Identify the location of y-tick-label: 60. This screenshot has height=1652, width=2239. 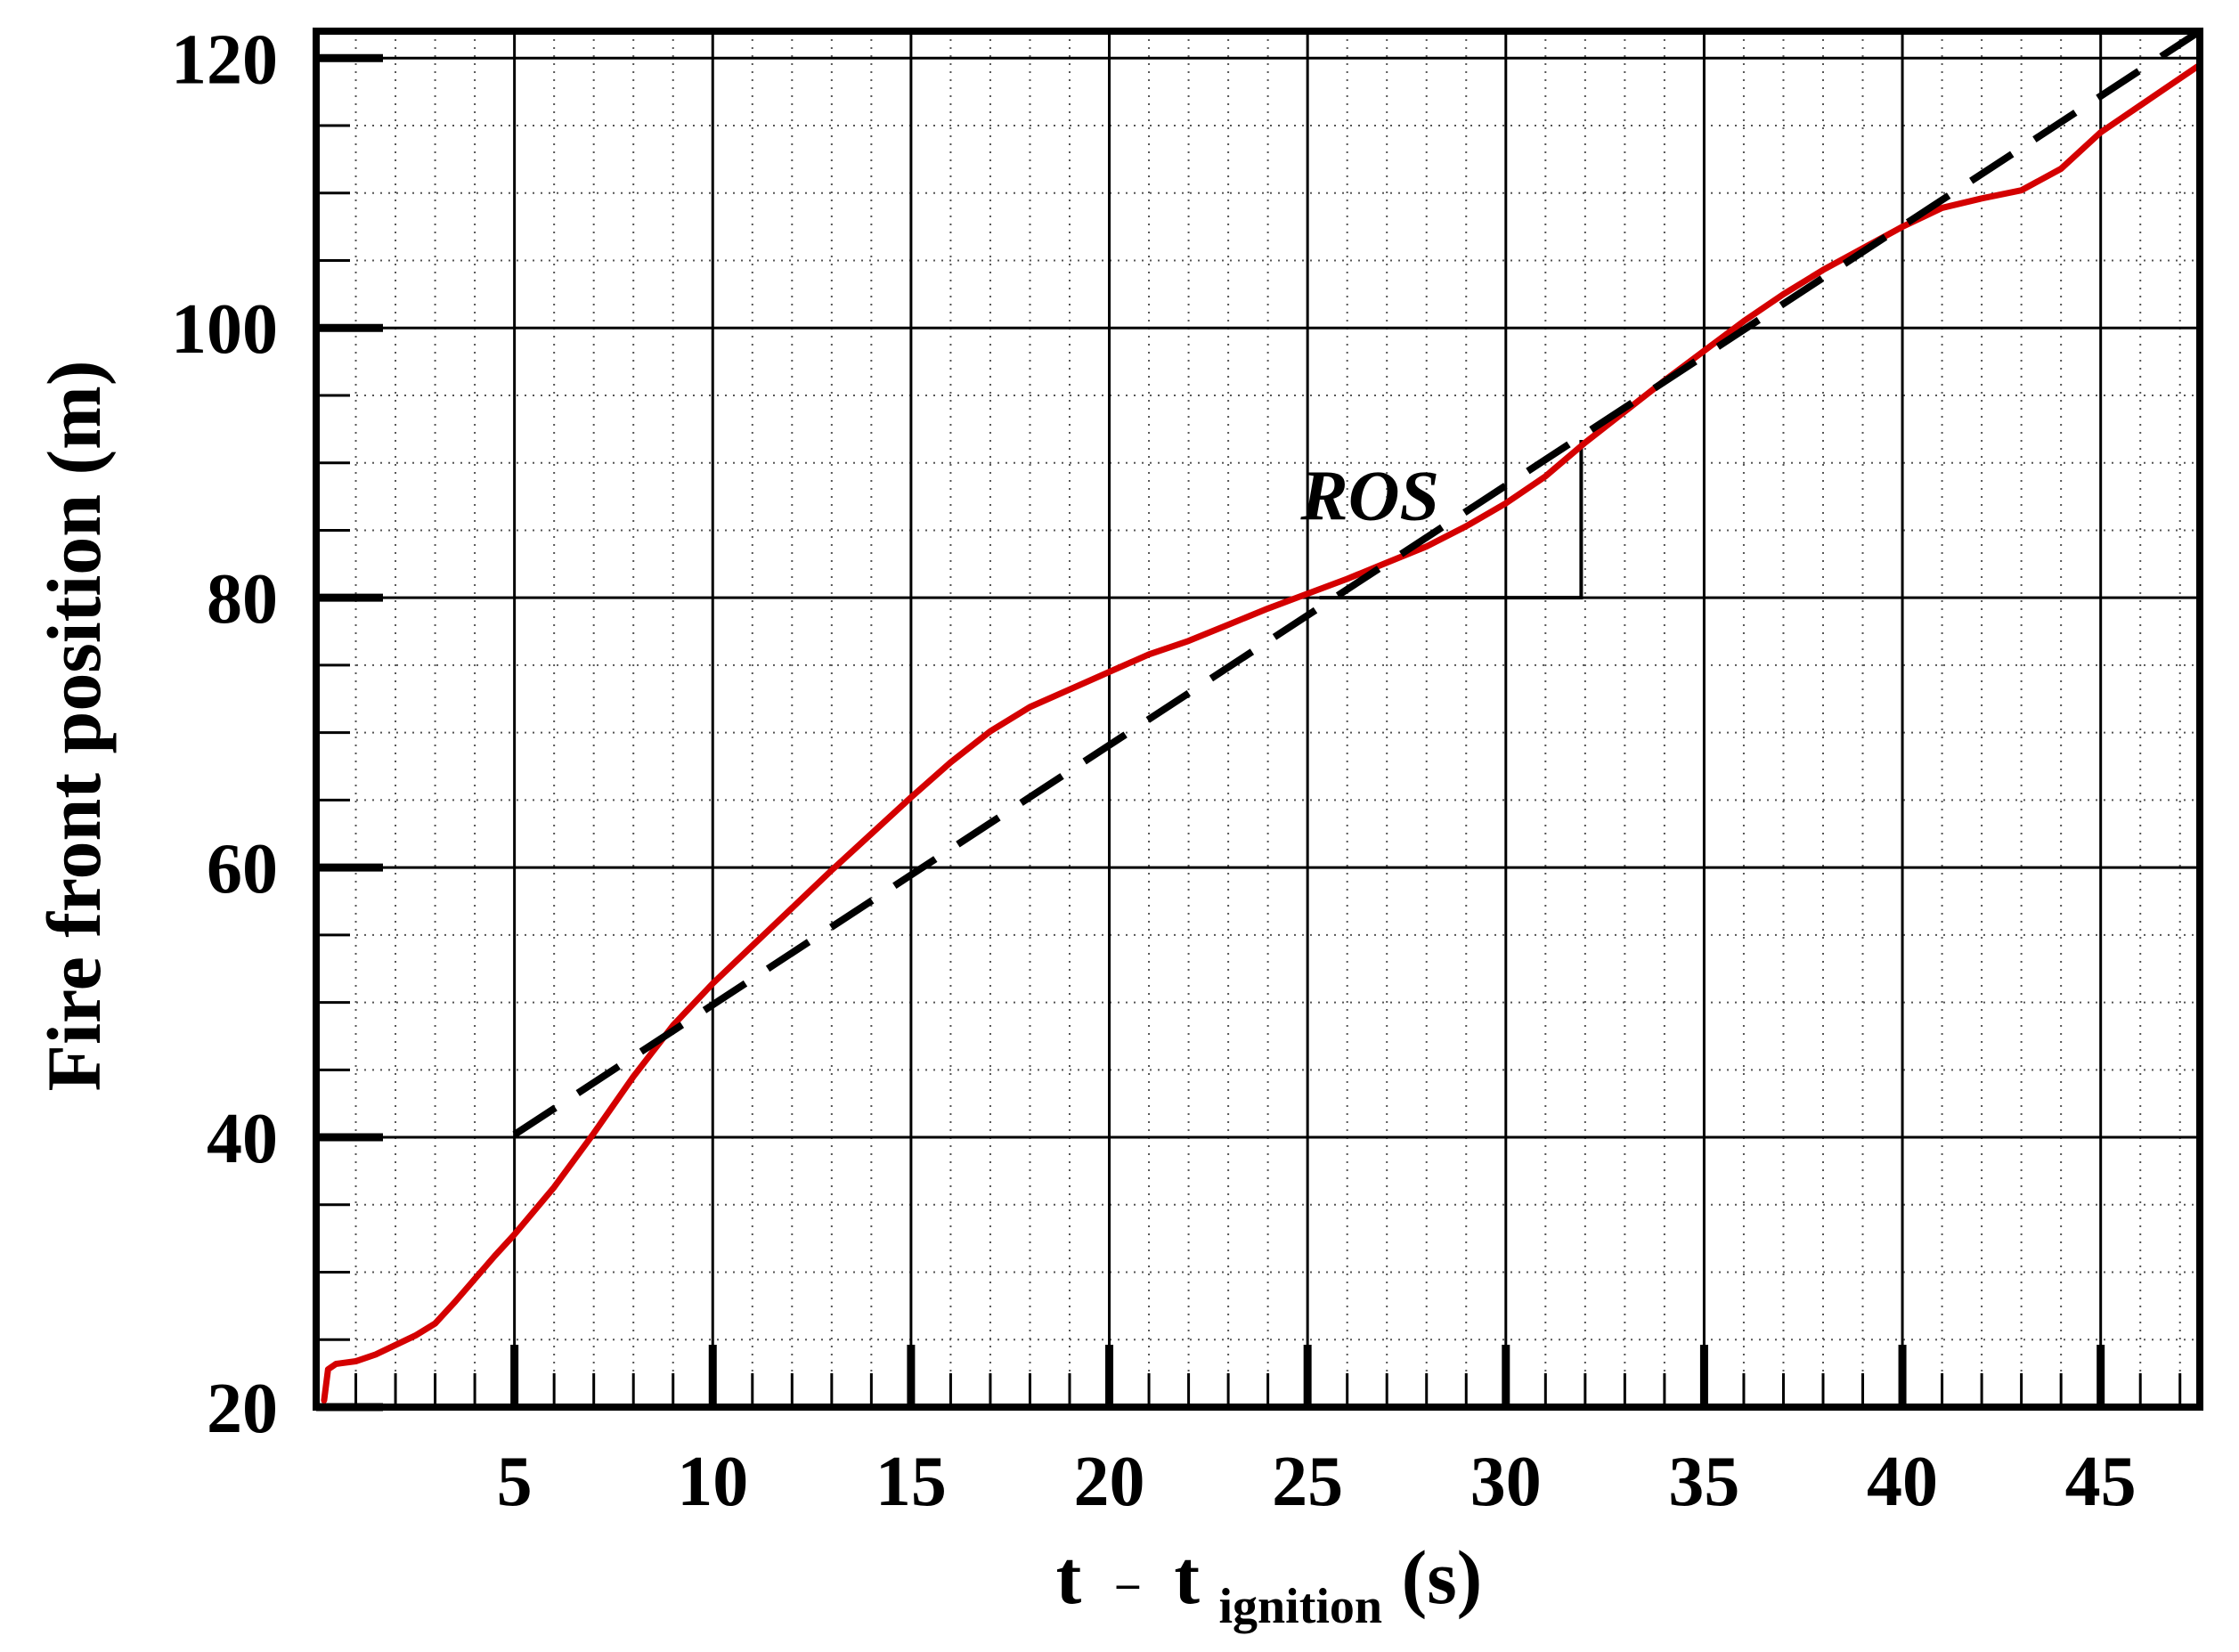
(242, 869).